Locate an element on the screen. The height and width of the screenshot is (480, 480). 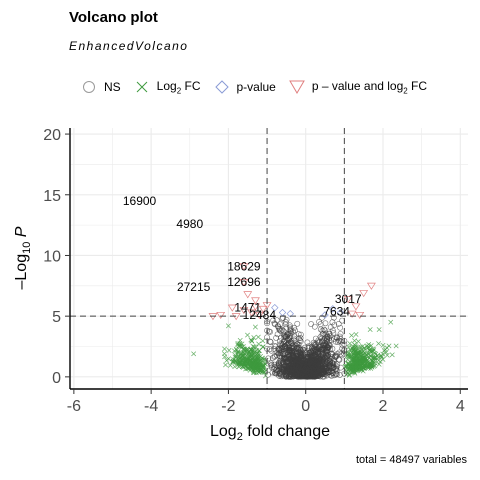
circle-icon is located at coordinates (89, 87).